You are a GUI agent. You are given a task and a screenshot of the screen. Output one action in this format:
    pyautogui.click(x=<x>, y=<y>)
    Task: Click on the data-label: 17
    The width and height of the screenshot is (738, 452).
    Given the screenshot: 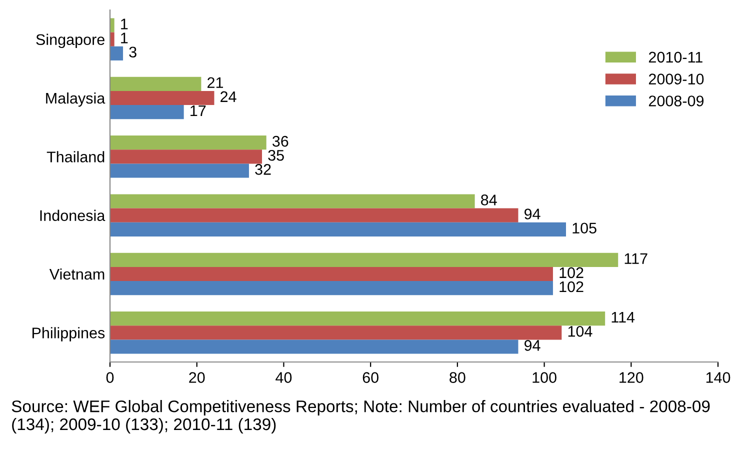 What is the action you would take?
    pyautogui.click(x=198, y=111)
    